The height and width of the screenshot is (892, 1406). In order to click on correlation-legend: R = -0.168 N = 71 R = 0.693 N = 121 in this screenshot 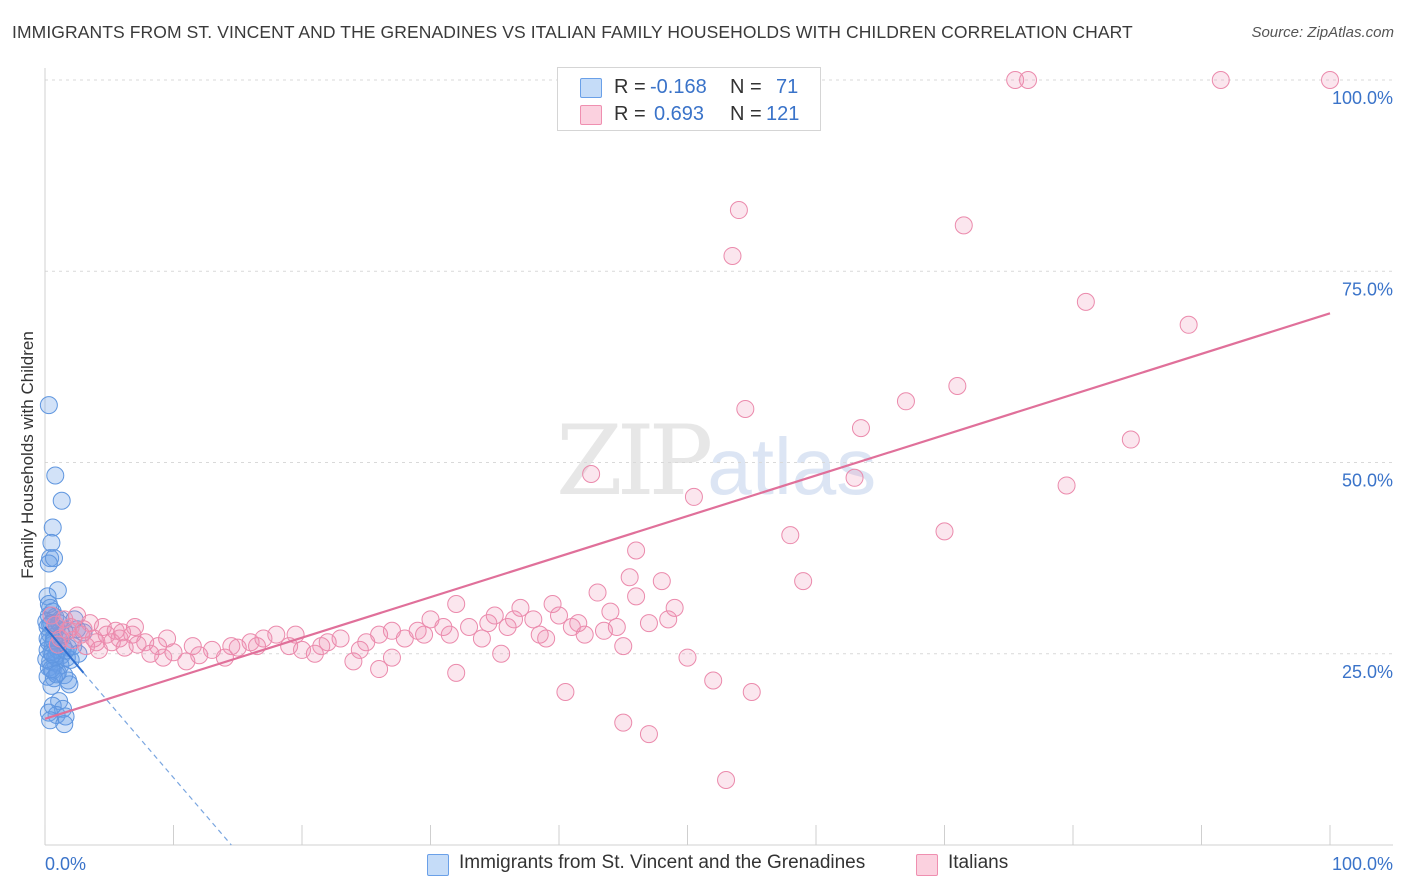, I will do `click(689, 99)`.